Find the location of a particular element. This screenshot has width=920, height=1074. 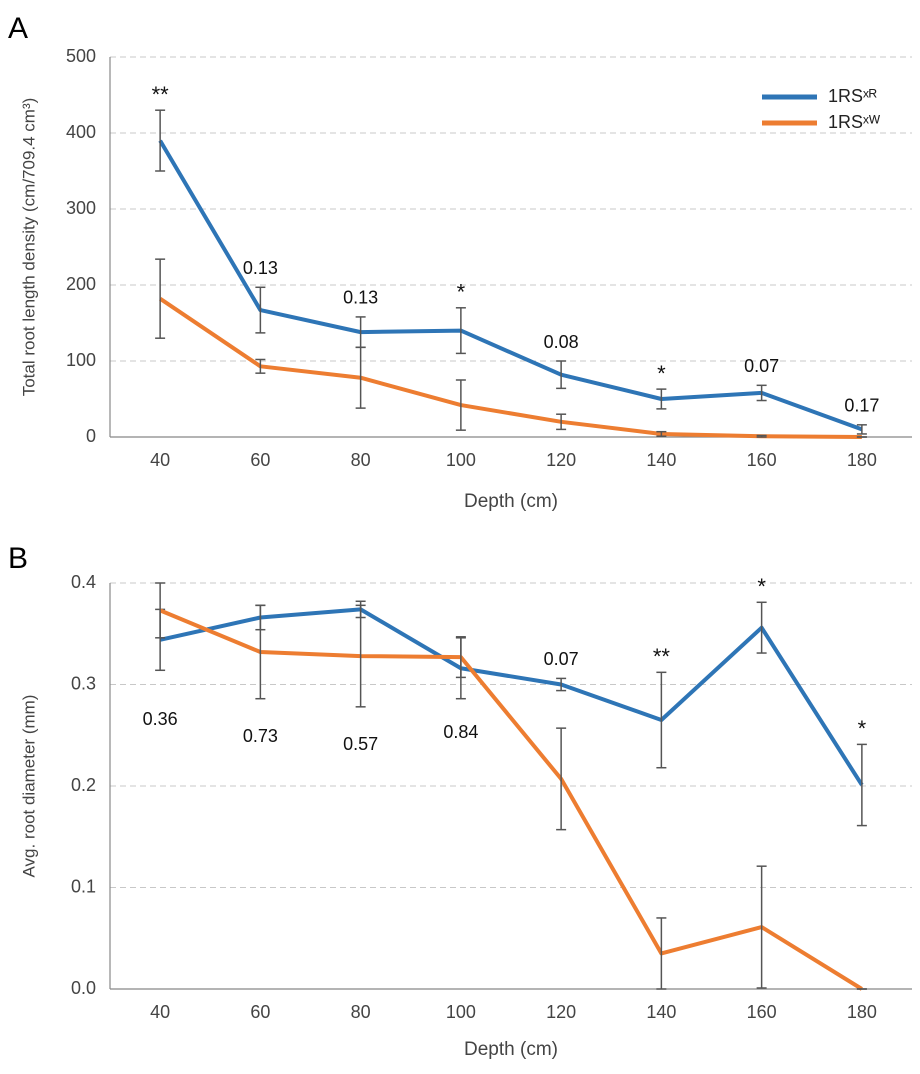

panel-letter: B is located at coordinates (18, 558).